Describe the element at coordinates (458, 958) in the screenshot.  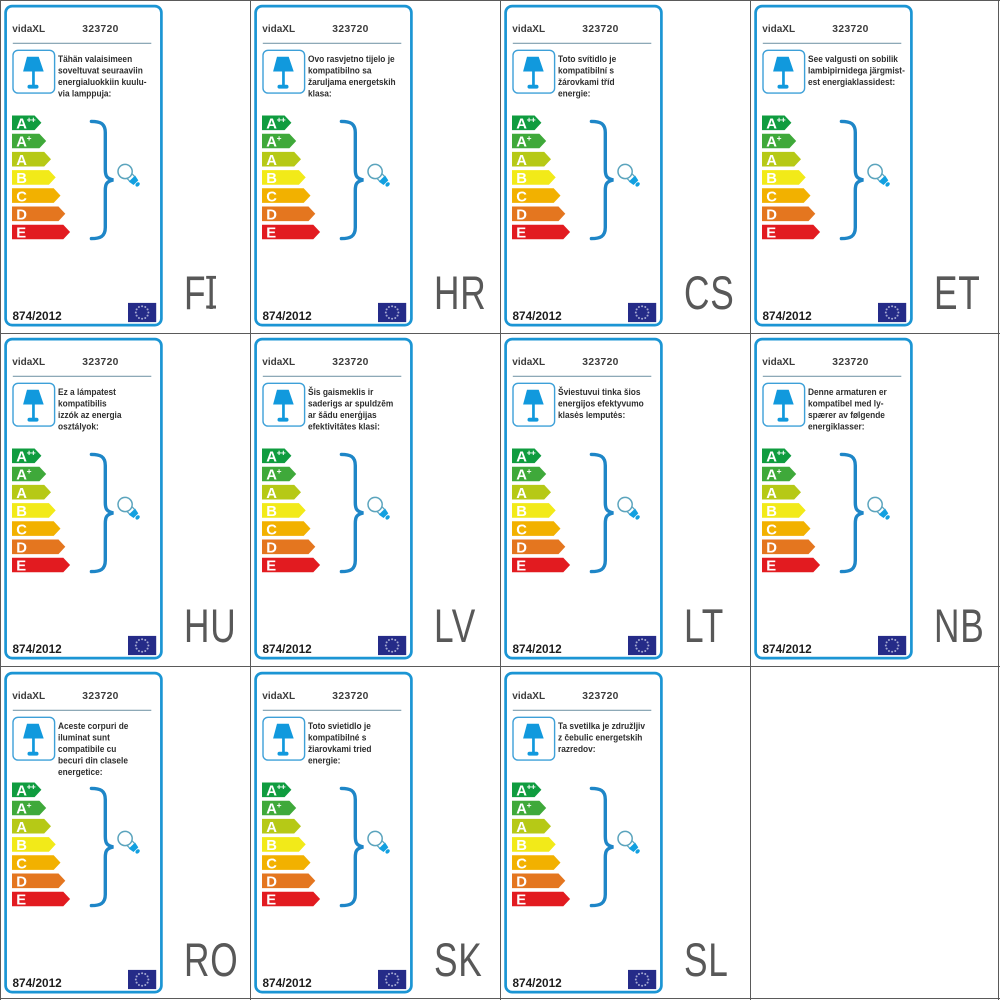
I see `svg-text: SK` at that location.